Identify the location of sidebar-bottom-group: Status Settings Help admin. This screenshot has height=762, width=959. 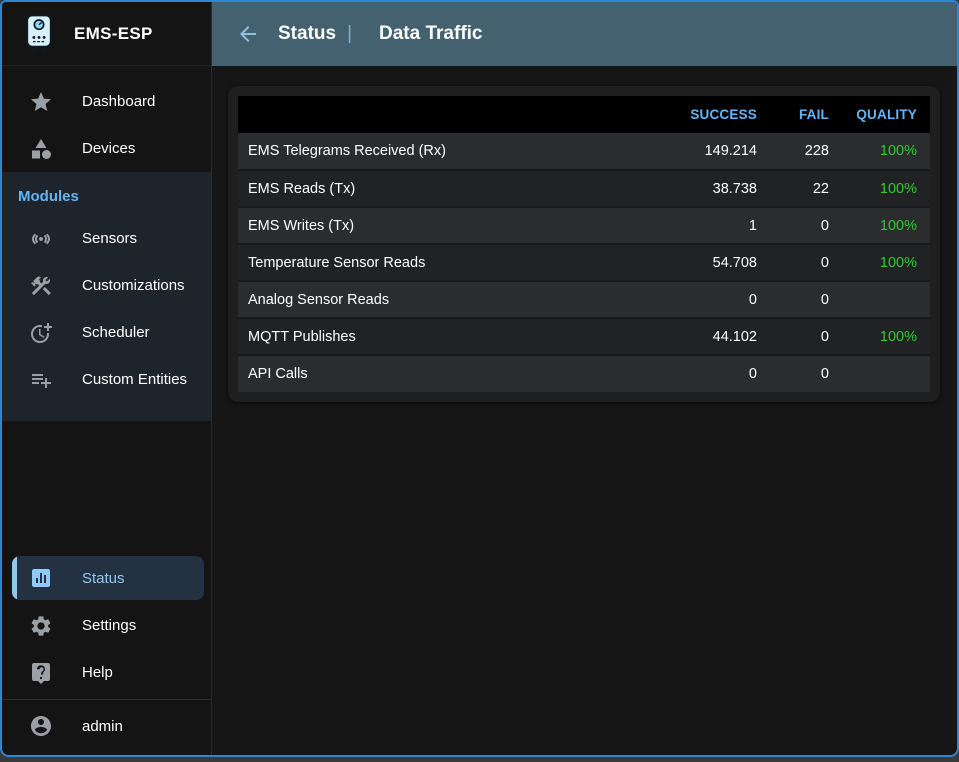
(106, 655).